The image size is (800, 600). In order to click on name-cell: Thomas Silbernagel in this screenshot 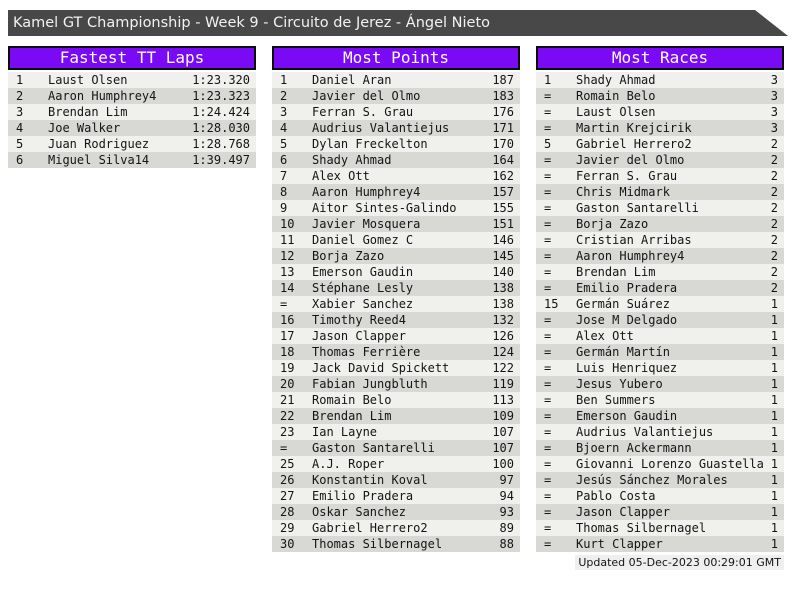, I will do `click(641, 528)`.